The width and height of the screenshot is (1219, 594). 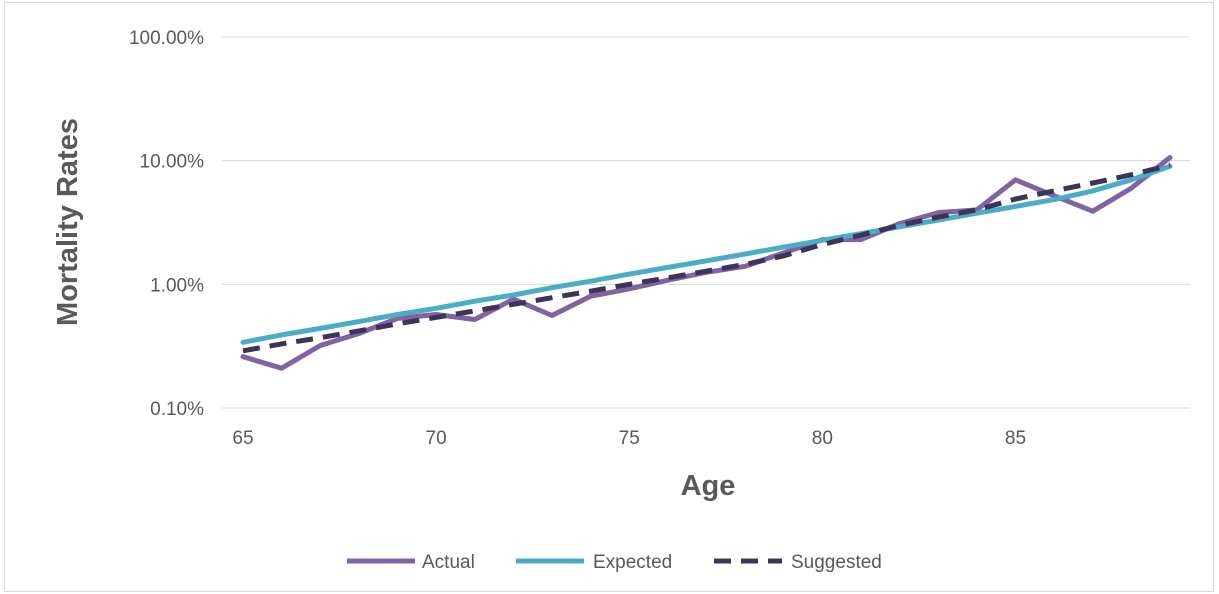 I want to click on x-axis-title: Age, so click(x=708, y=486).